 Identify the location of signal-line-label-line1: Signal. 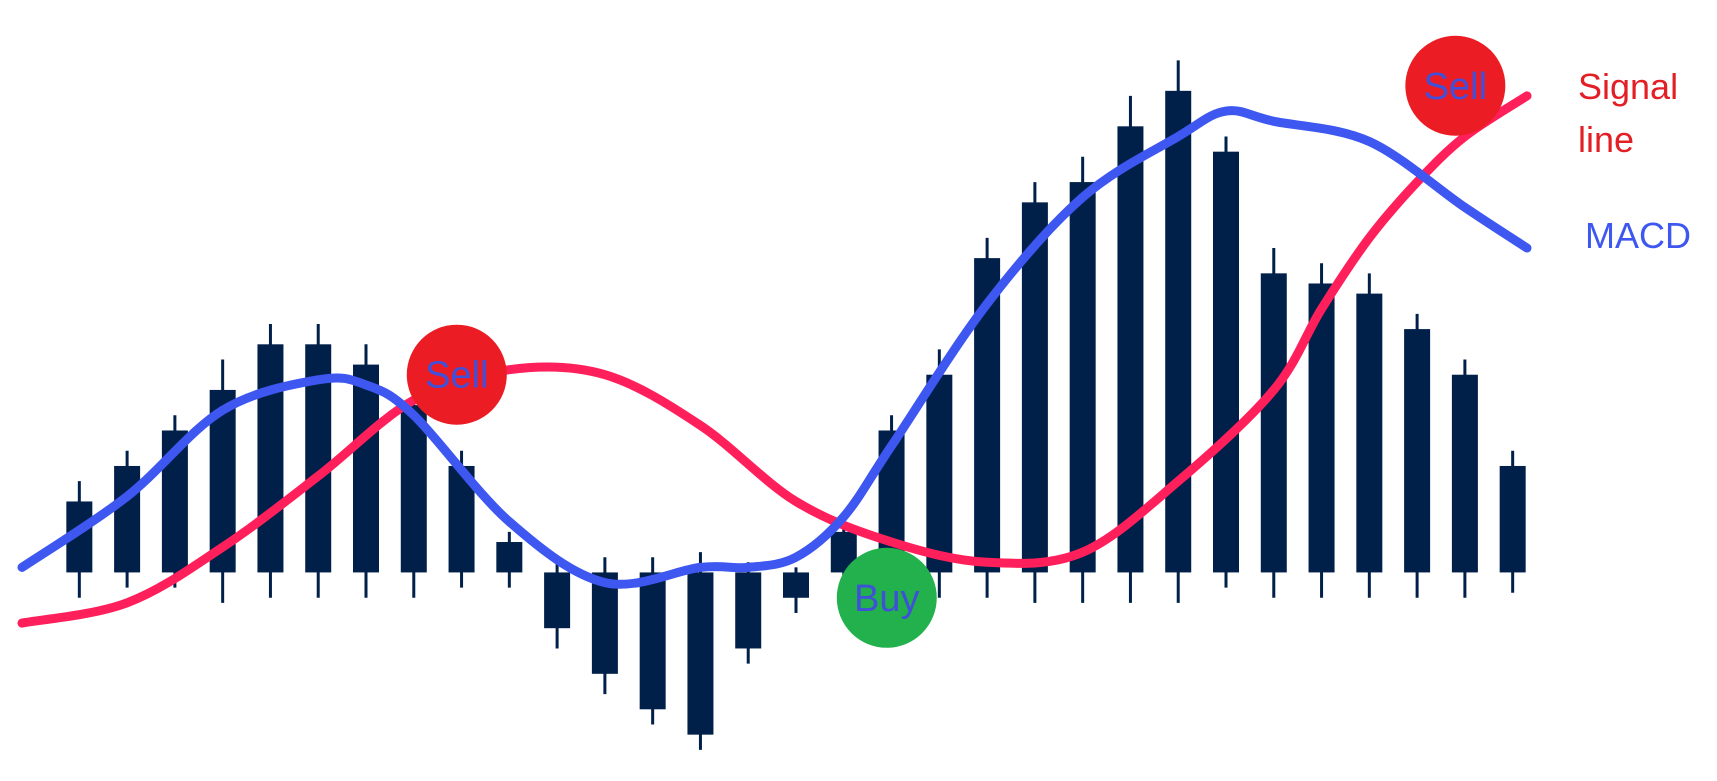
(1628, 86).